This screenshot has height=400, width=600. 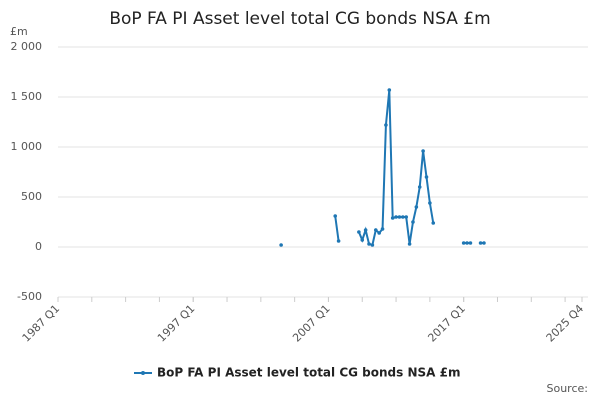 I want to click on x-tick-label: 1997 Q1, so click(x=176, y=323).